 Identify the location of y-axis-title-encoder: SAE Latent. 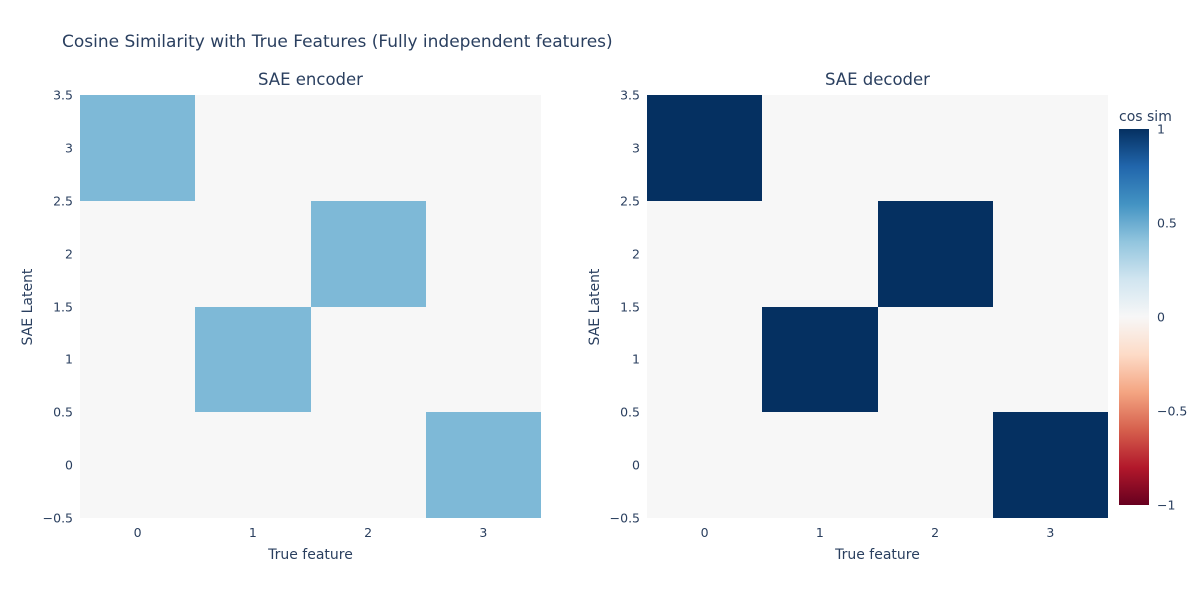
(28, 306).